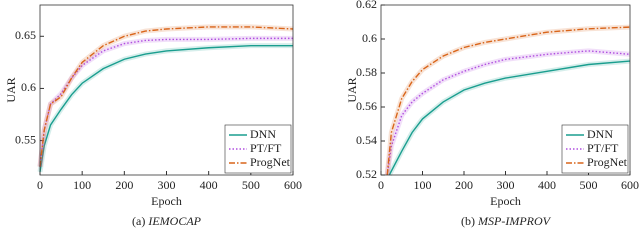  What do you see at coordinates (25, 139) in the screenshot?
I see `y-tick-label: 0.55` at bounding box center [25, 139].